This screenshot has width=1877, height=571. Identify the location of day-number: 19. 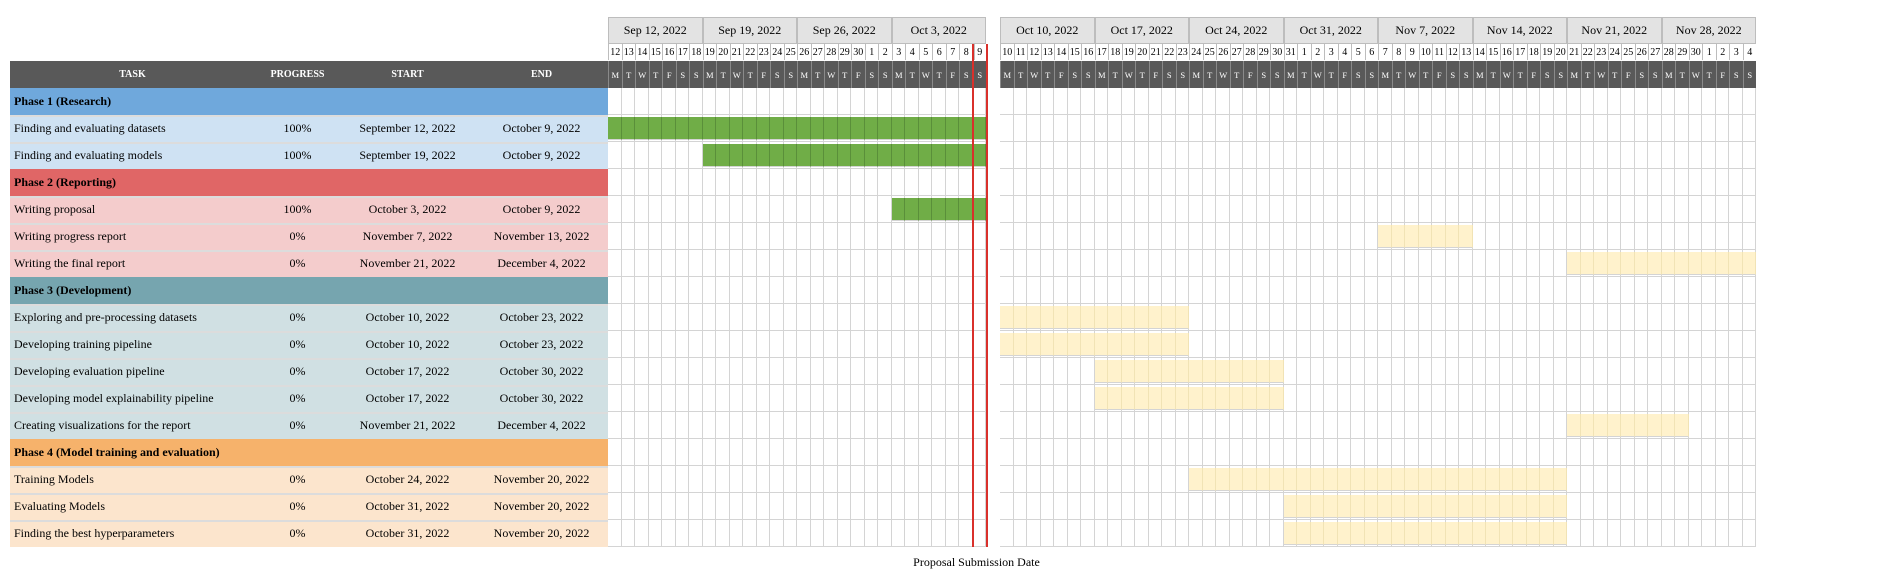
(1128, 52).